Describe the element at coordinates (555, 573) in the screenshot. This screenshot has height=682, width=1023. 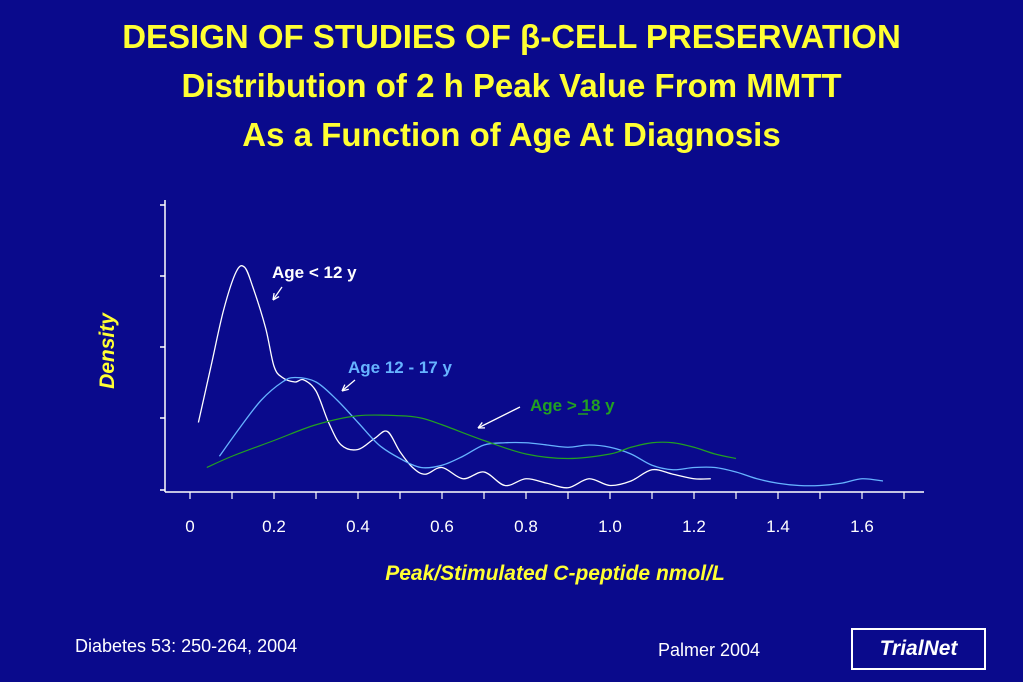
I see `x-axis-label: Peak/Stimulated C-peptide nmol/L` at that location.